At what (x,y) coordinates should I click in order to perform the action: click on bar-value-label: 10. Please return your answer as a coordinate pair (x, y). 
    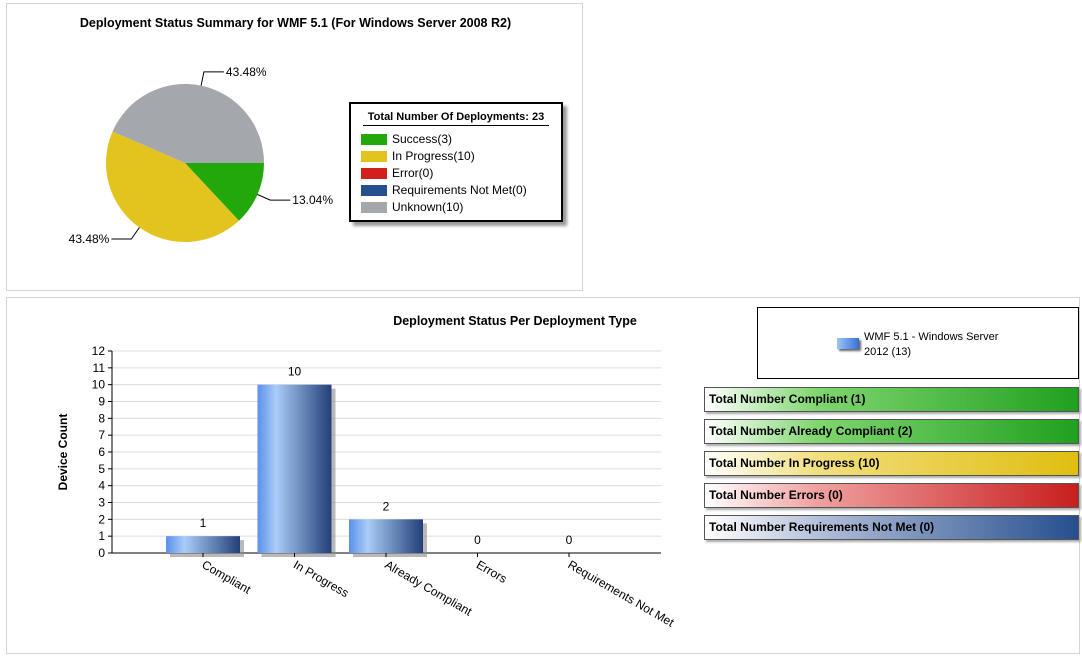
    Looking at the image, I should click on (295, 372).